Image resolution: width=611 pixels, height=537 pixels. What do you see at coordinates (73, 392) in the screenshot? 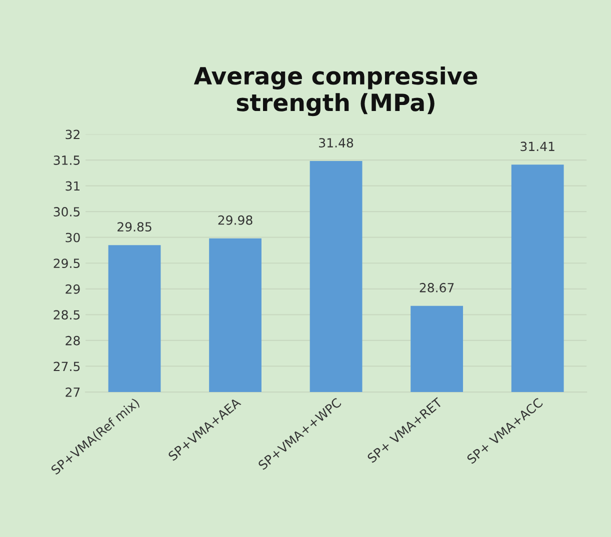
I see `y-tick-label: 27` at bounding box center [73, 392].